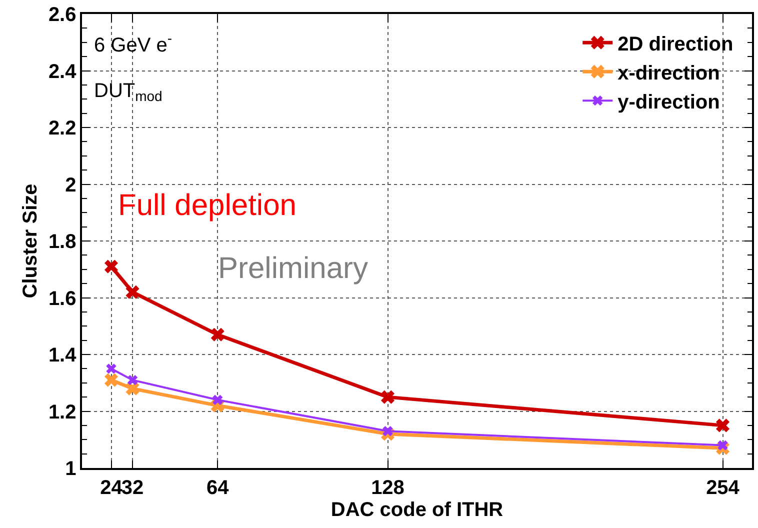  What do you see at coordinates (207, 205) in the screenshot?
I see `annotation: Full depletion` at bounding box center [207, 205].